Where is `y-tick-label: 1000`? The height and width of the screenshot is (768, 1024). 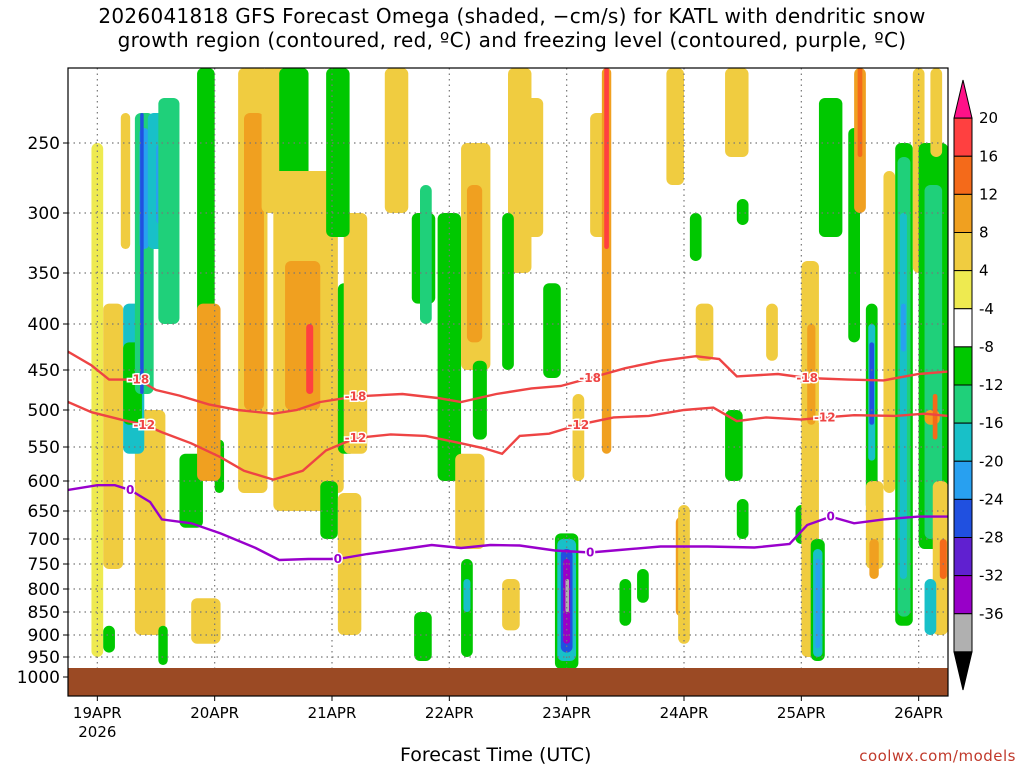 y-tick-label: 1000 is located at coordinates (38, 678).